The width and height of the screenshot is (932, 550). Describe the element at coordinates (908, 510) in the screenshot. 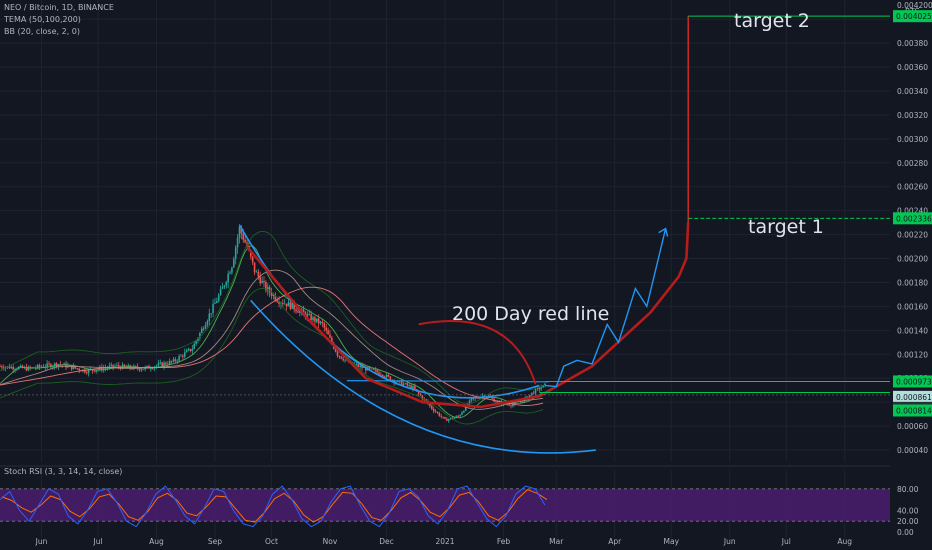

I see `stoch-tick-label: 40.00` at that location.